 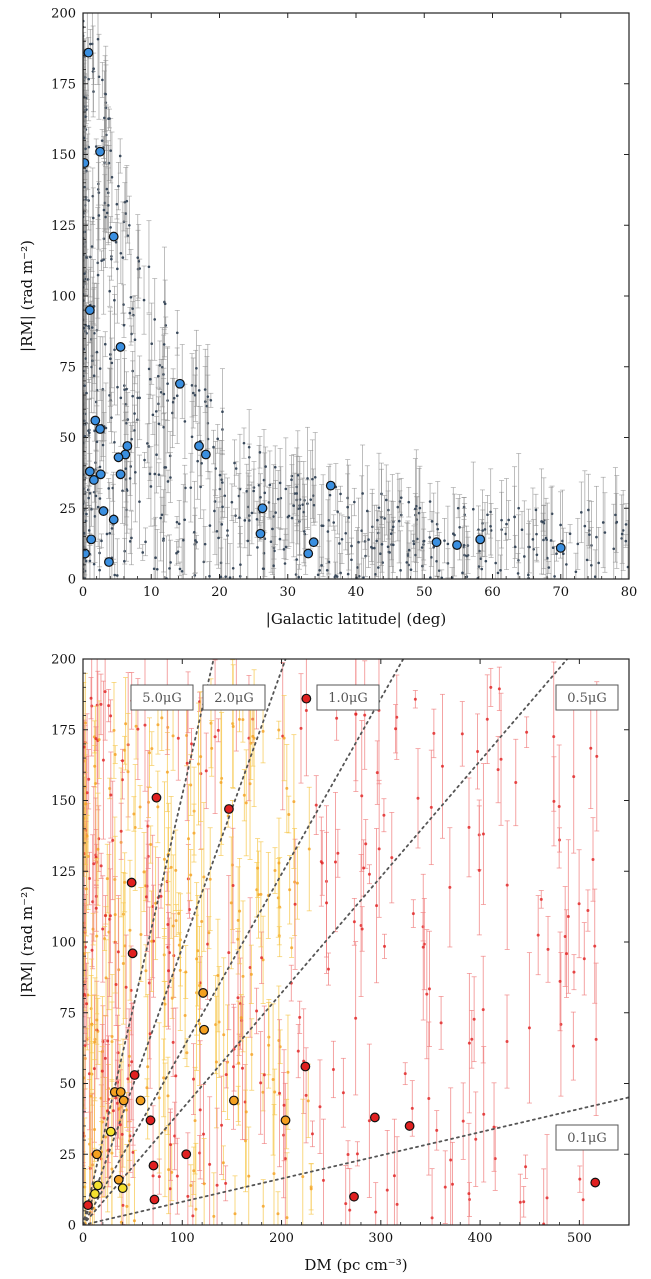 I want to click on x-tick-label: 10, so click(x=151, y=592).